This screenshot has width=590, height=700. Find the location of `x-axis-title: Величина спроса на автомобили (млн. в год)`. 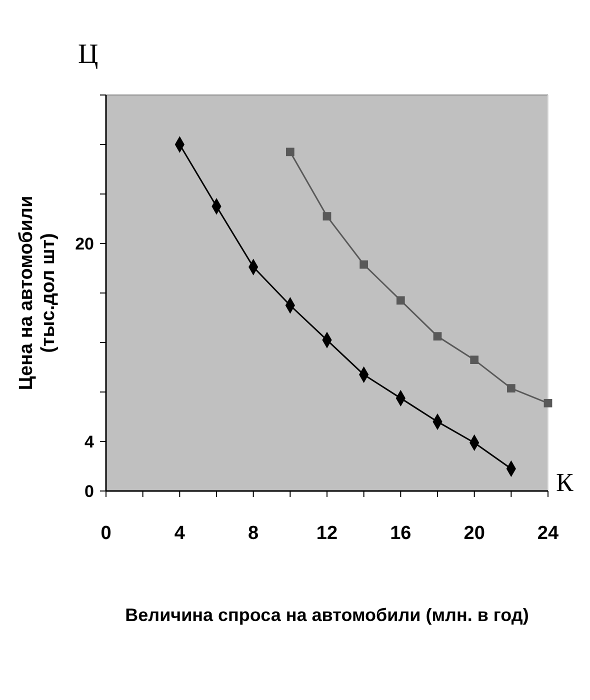

x-axis-title: Величина спроса на автомобили (млн. в год) is located at coordinates (327, 615).